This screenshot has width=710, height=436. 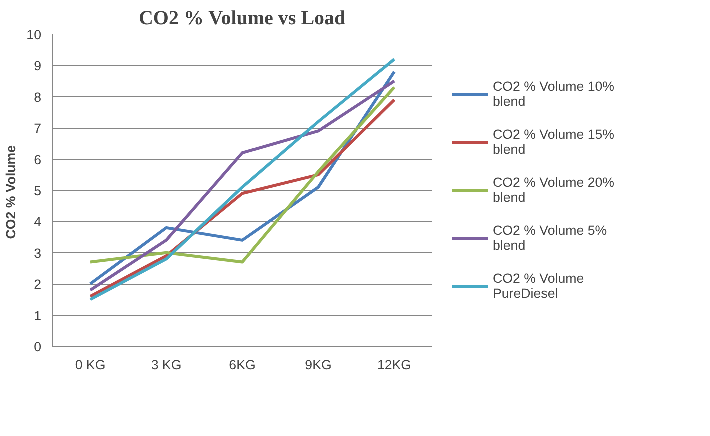 I want to click on y-tick-label: 1, so click(x=38, y=316).